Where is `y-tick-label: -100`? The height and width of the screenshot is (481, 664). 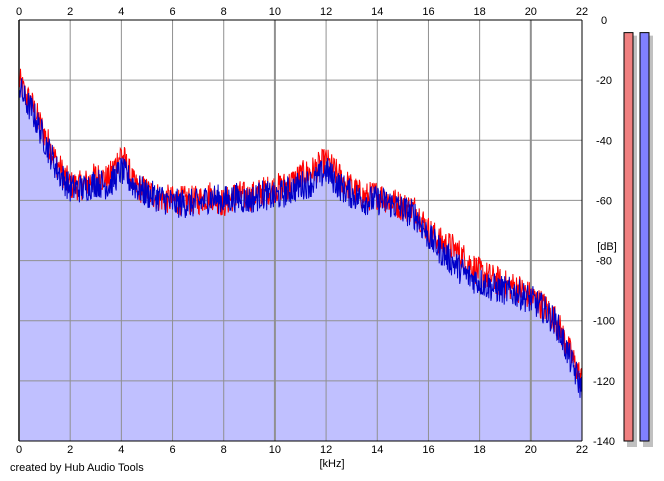 y-tick-label: -100 is located at coordinates (604, 322).